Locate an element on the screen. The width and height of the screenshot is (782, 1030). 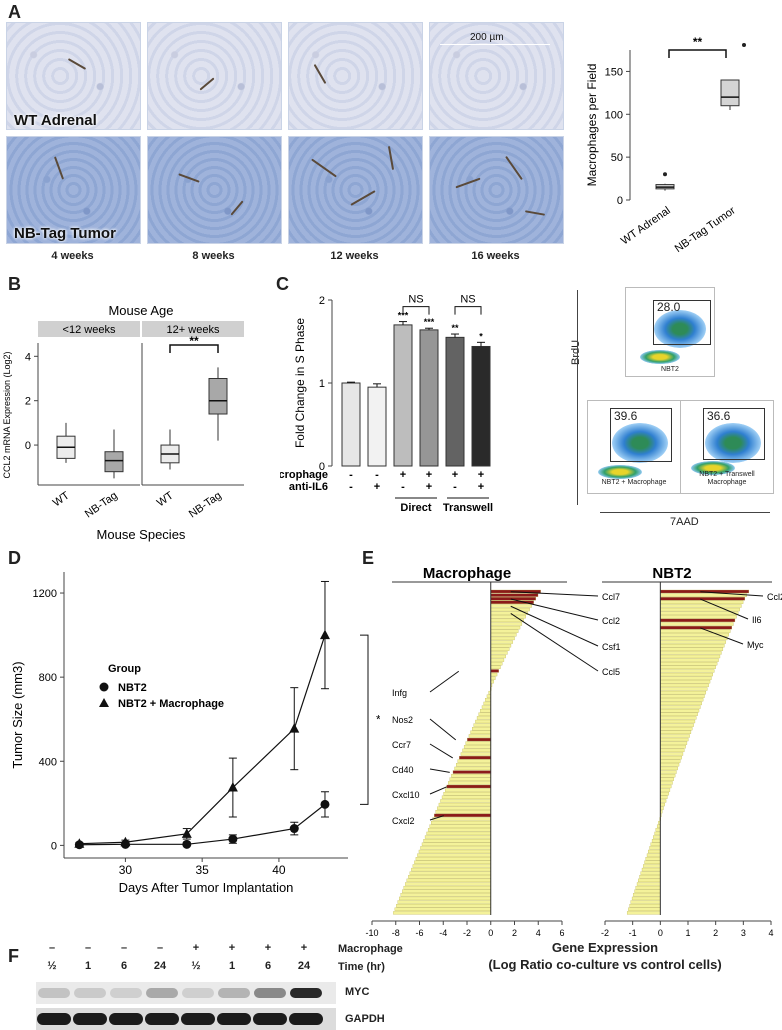
blot-treatment-sign: + is located at coordinates (196, 948).